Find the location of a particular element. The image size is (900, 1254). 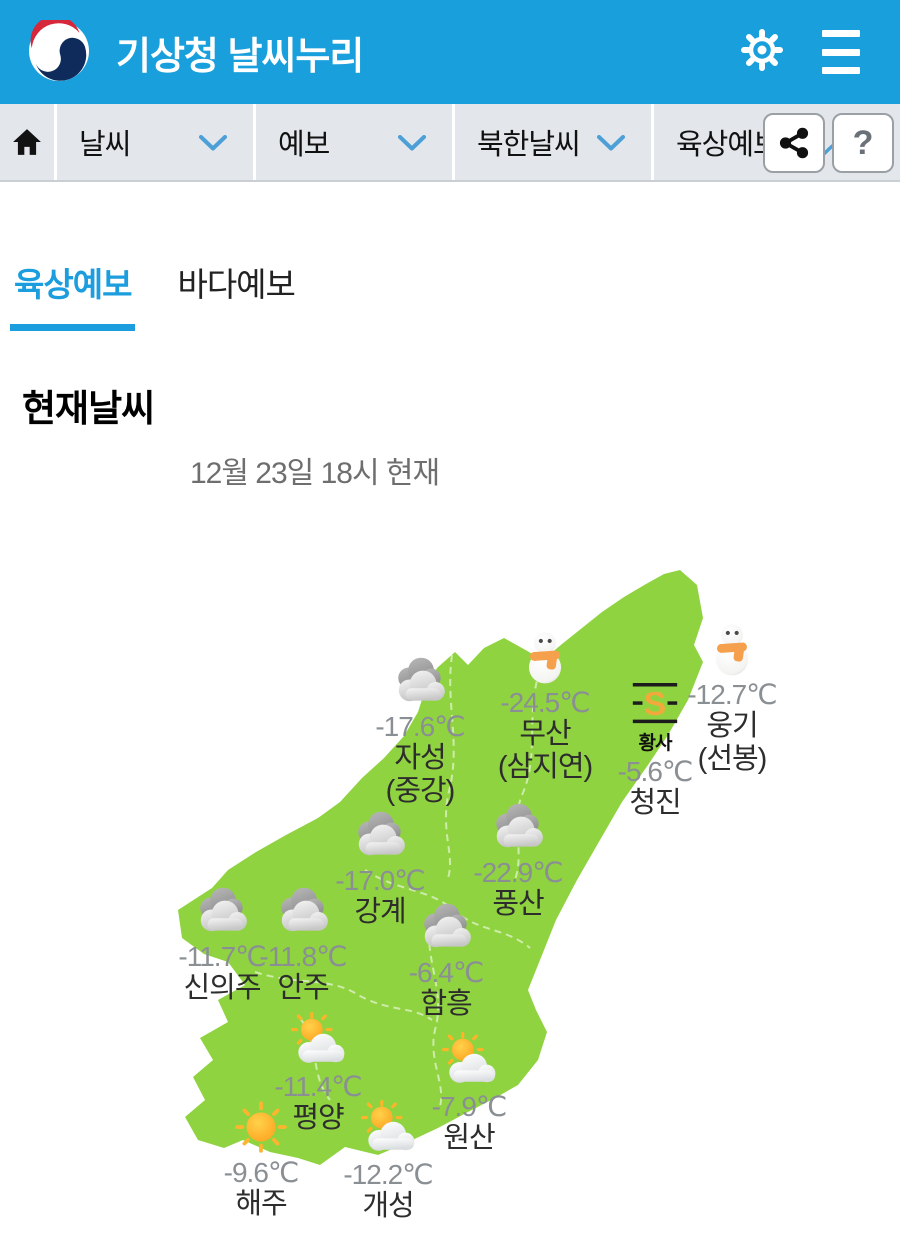

station-temperature: -11.4℃ is located at coordinates (318, 1086).